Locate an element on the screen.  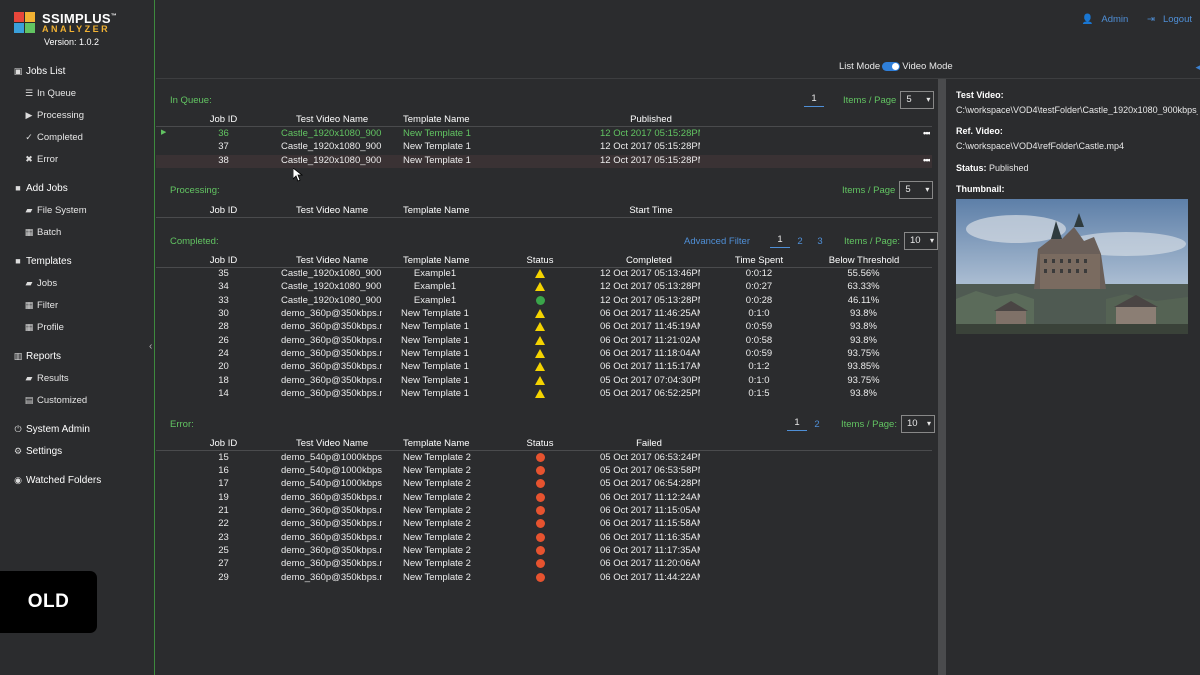
sidebar-item-filter: ▦ Filter is located at coordinates (40, 305).